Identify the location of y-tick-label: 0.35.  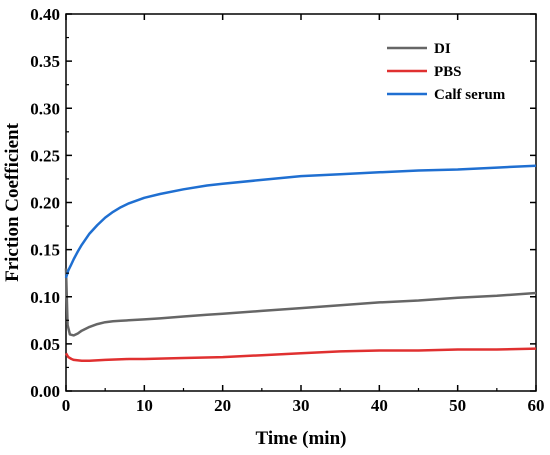
(45, 61).